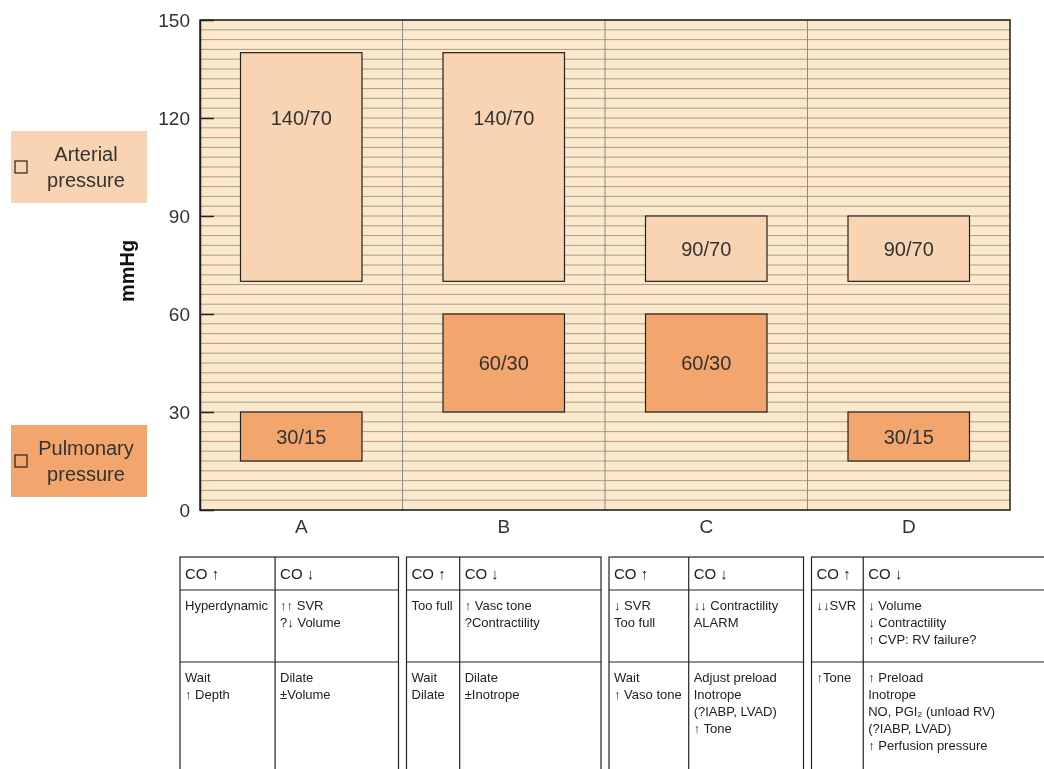  Describe the element at coordinates (86, 167) in the screenshot. I see `legend-label: Arterial pressure` at that location.